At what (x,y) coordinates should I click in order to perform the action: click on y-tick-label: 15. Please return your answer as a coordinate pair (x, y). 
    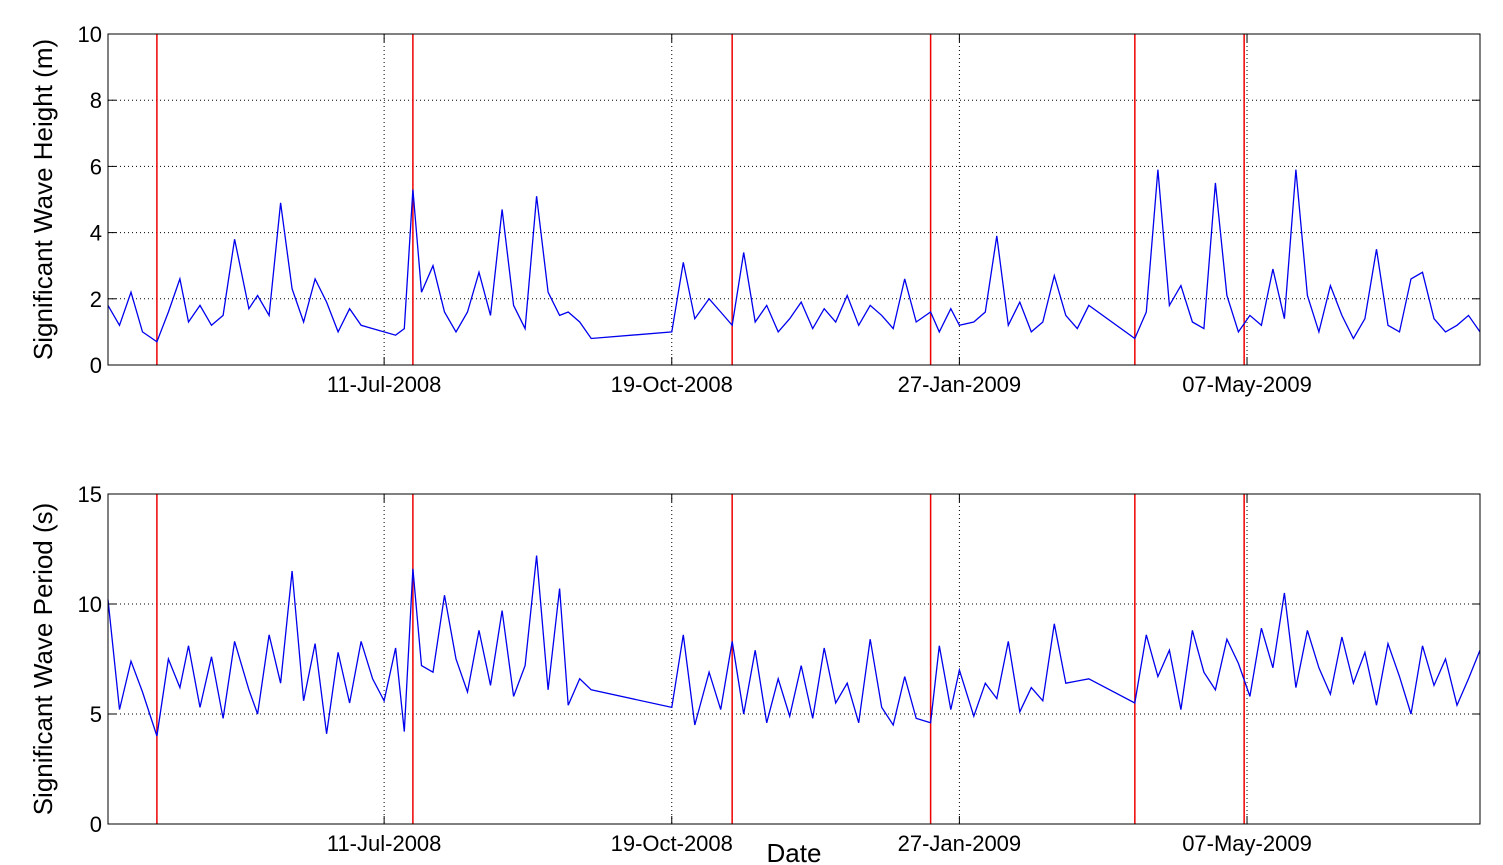
    Looking at the image, I should click on (90, 494).